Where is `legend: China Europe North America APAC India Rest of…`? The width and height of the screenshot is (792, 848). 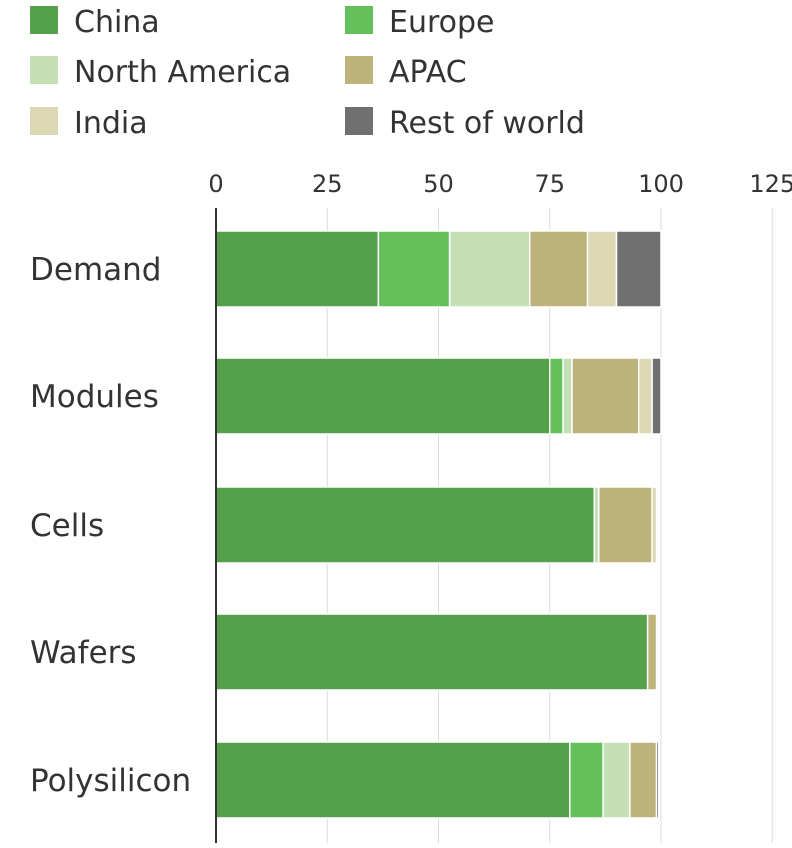
legend: China Europe North America APAC India Rest of… is located at coordinates (307, 73).